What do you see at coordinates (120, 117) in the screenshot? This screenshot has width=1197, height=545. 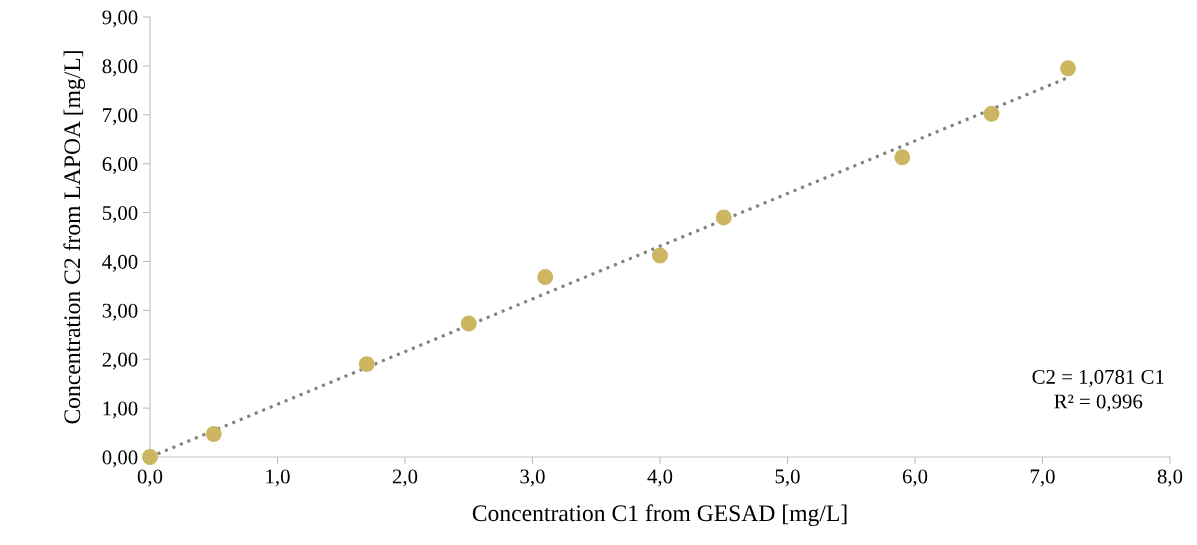 I see `y-tick-label: 7,00` at bounding box center [120, 117].